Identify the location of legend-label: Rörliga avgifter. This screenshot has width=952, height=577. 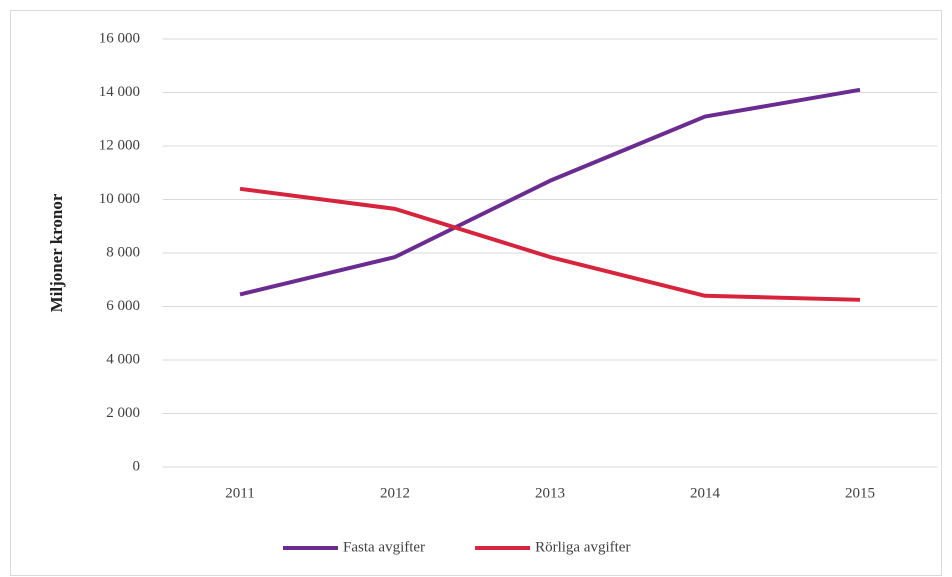
(582, 547).